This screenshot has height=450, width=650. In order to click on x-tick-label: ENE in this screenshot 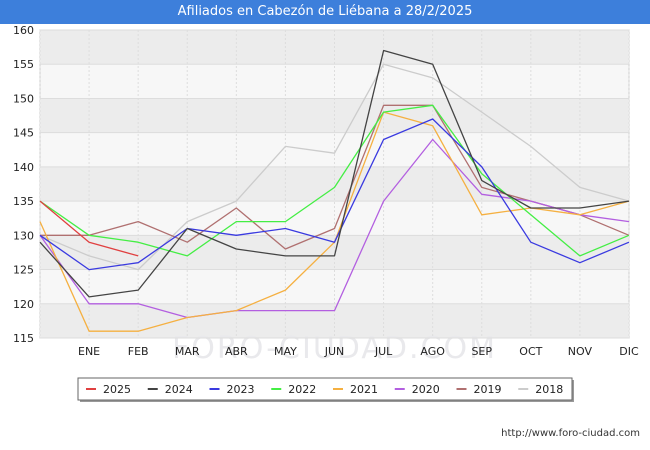, I will do `click(89, 351)`.